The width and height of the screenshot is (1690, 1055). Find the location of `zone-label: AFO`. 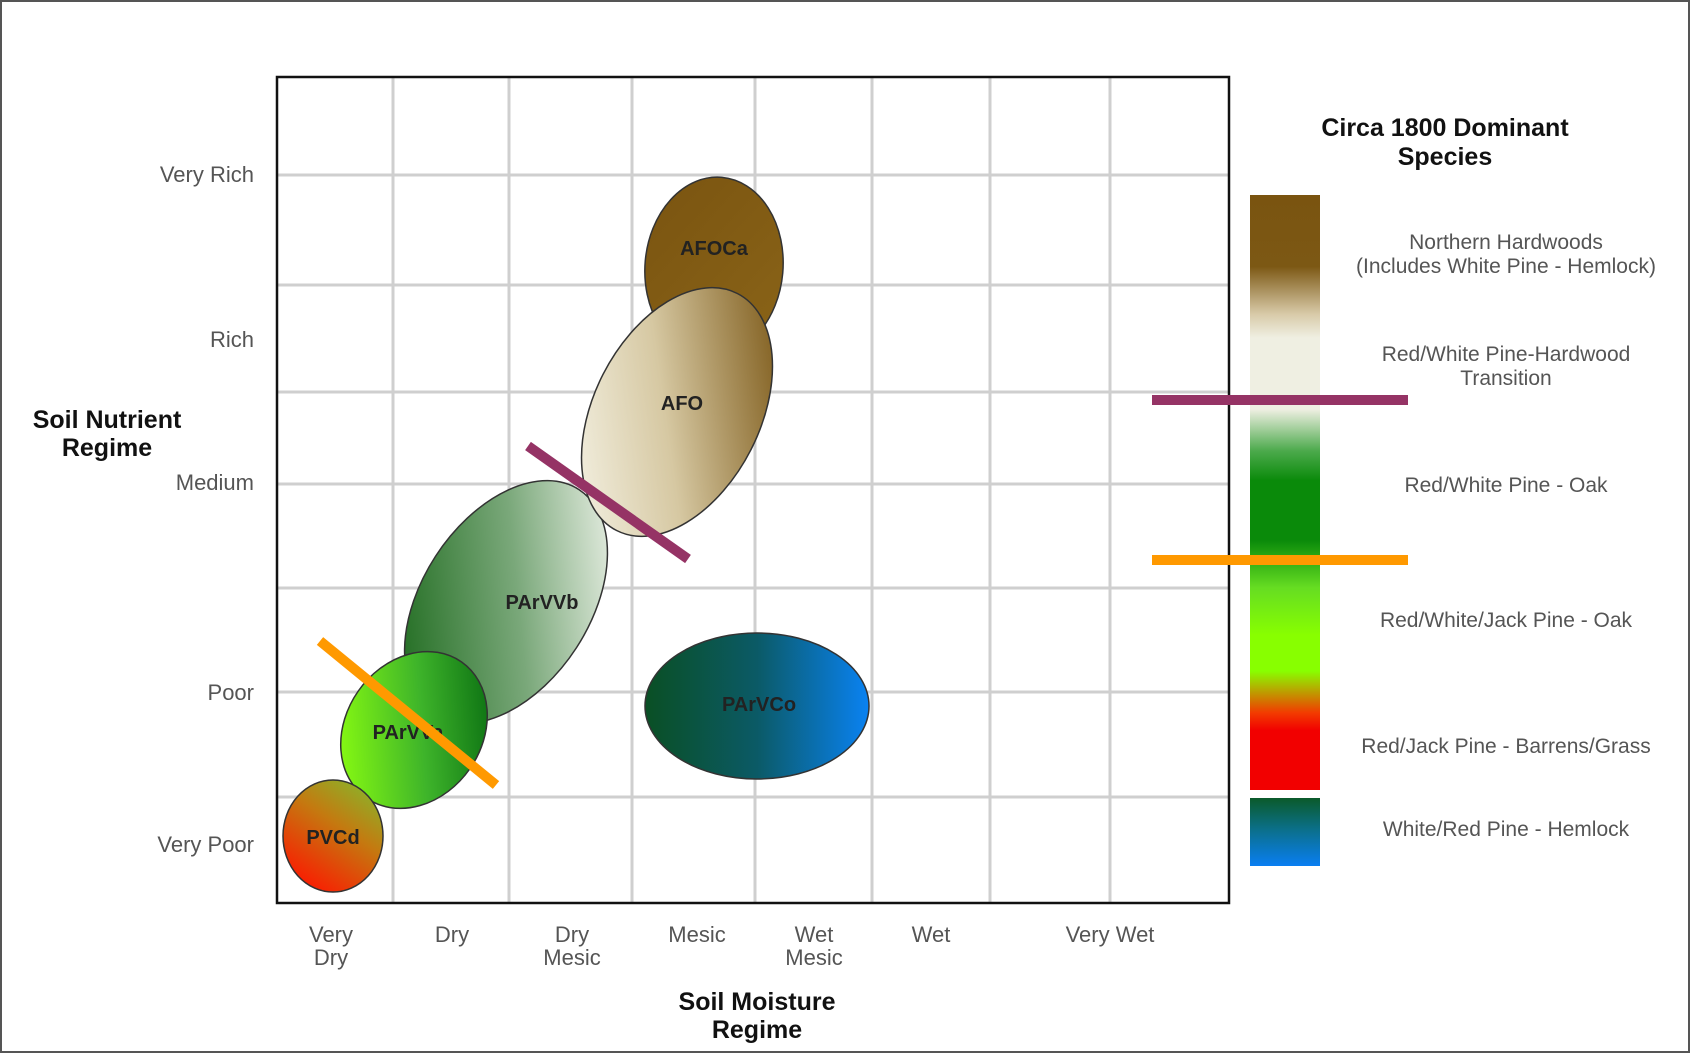

zone-label: AFO is located at coordinates (682, 404).